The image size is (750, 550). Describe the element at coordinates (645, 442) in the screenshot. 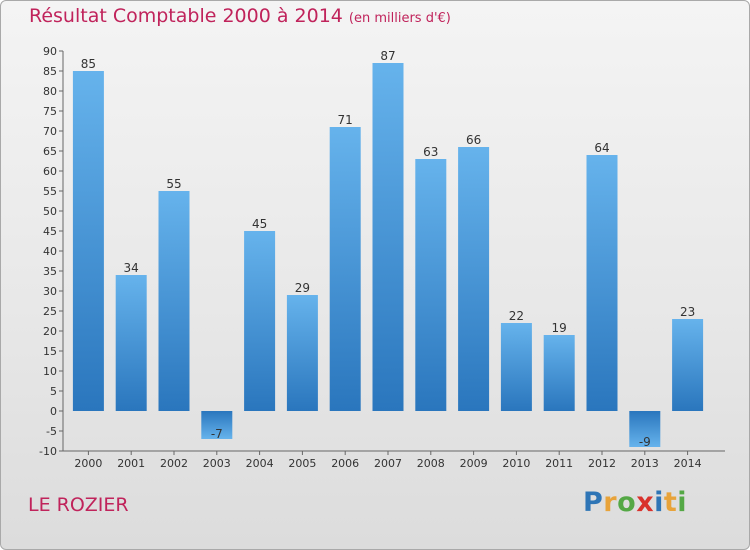

I see `bar-value-label: -9` at that location.